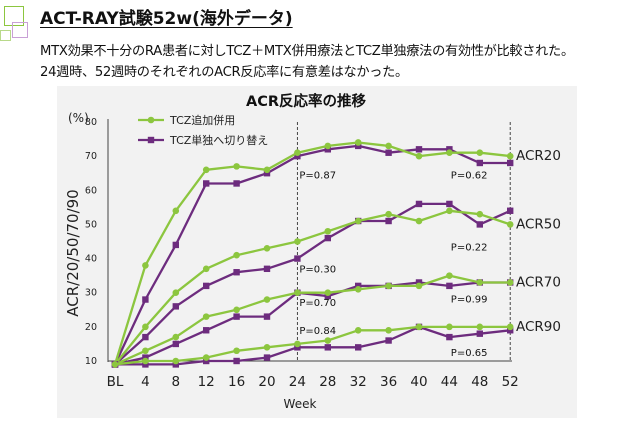 The image size is (640, 426). Describe the element at coordinates (91, 327) in the screenshot. I see `y-tick-label: 20` at that location.